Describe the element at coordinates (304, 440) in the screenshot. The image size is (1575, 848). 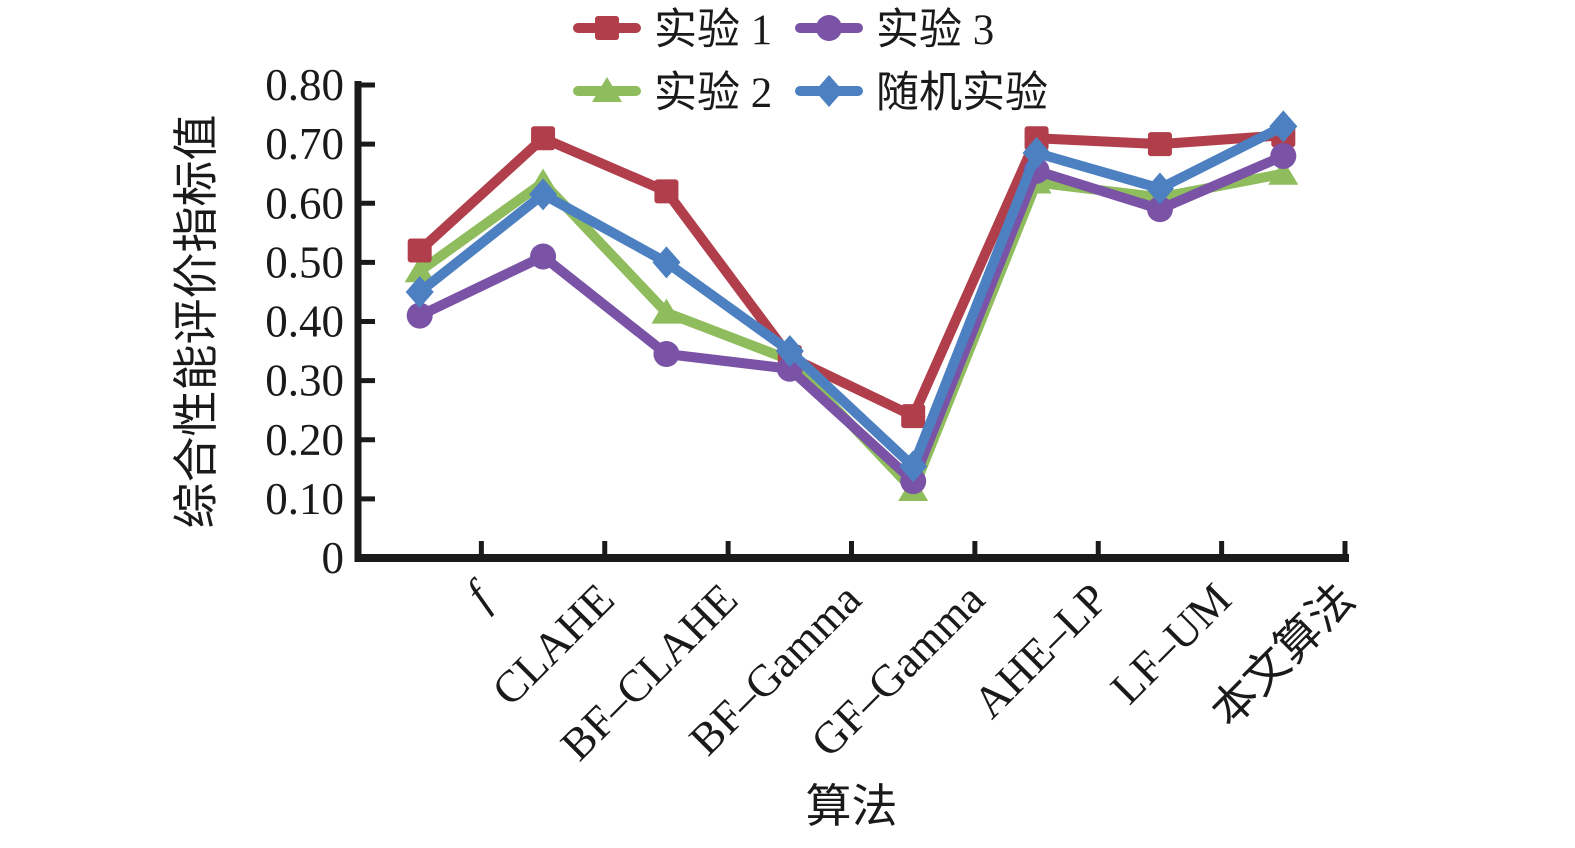
I see `y-tick-label: 0.20` at that location.